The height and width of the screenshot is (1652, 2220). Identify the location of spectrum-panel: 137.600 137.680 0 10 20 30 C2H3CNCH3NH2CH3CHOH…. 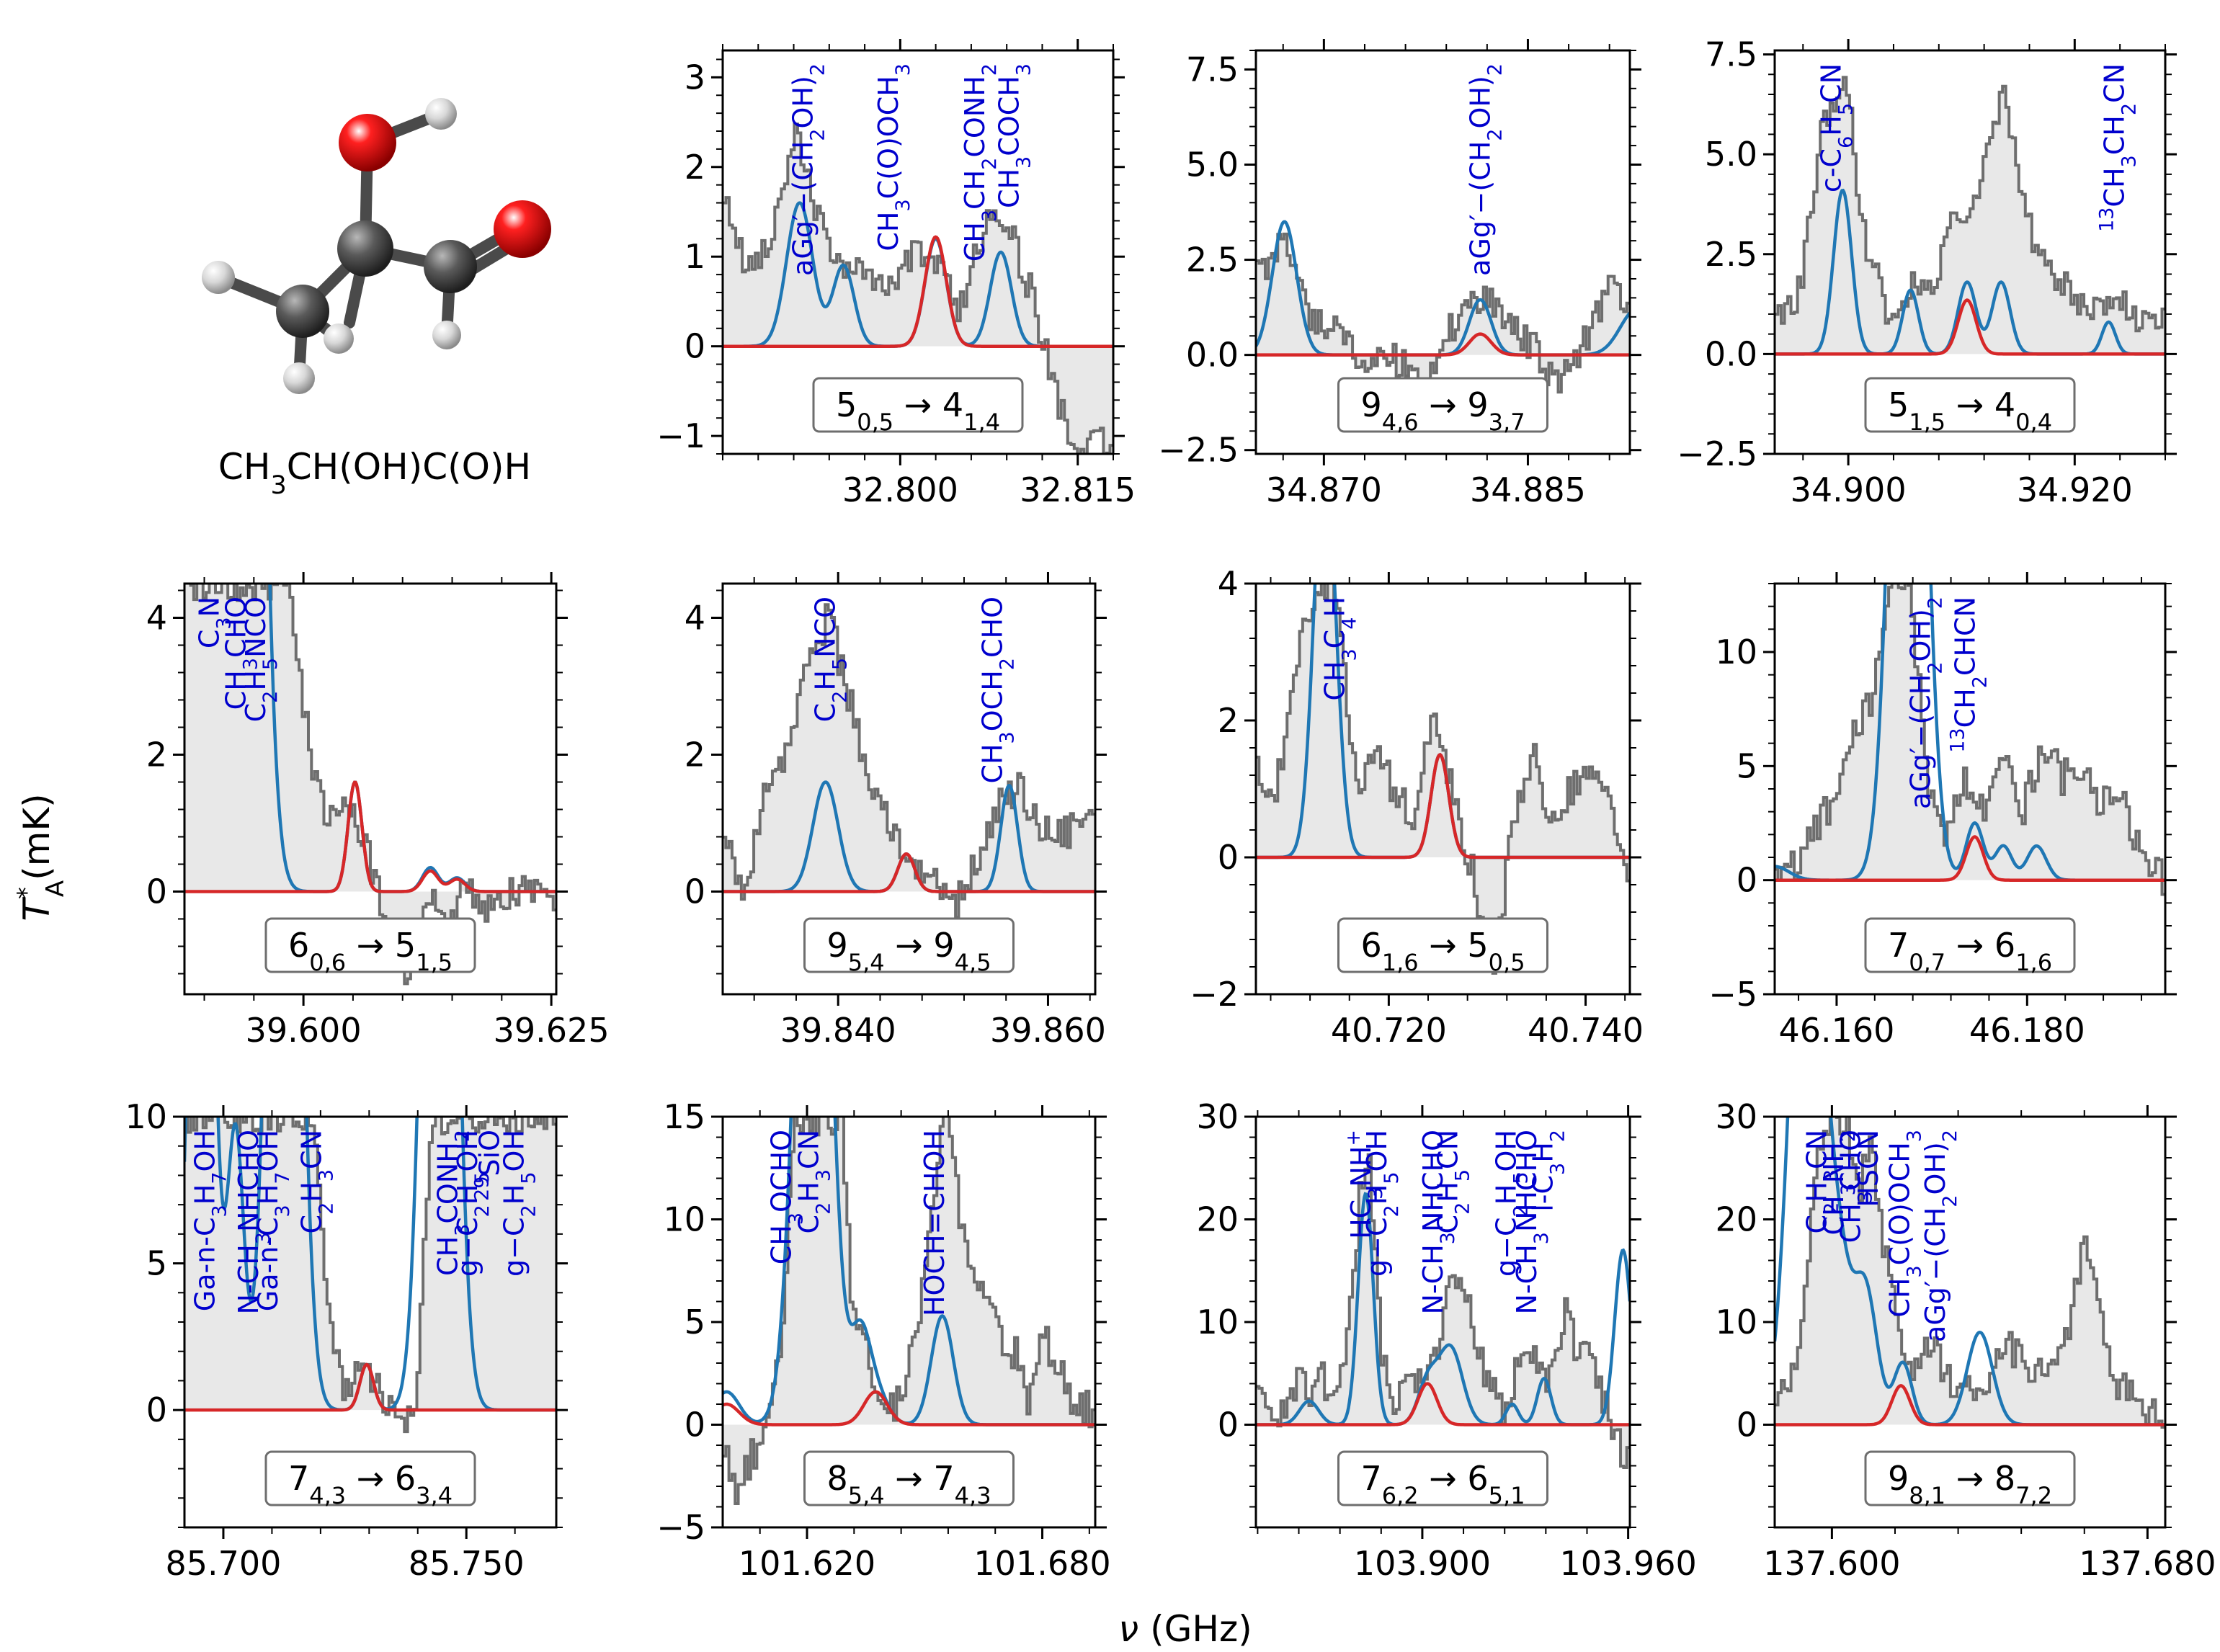
(1965, 1340).